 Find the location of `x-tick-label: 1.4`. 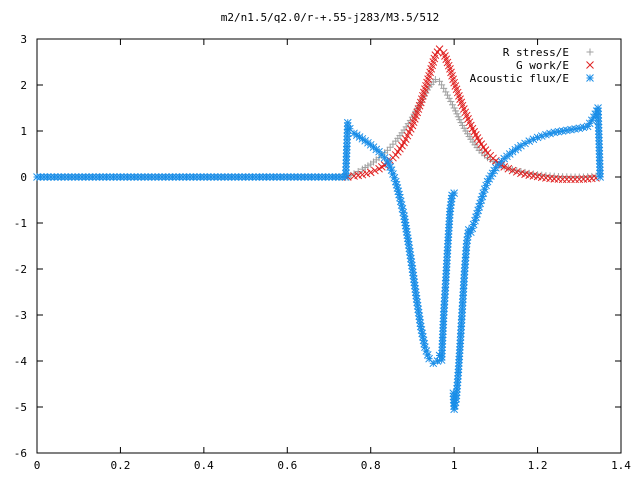

x-tick-label: 1.4 is located at coordinates (621, 465).